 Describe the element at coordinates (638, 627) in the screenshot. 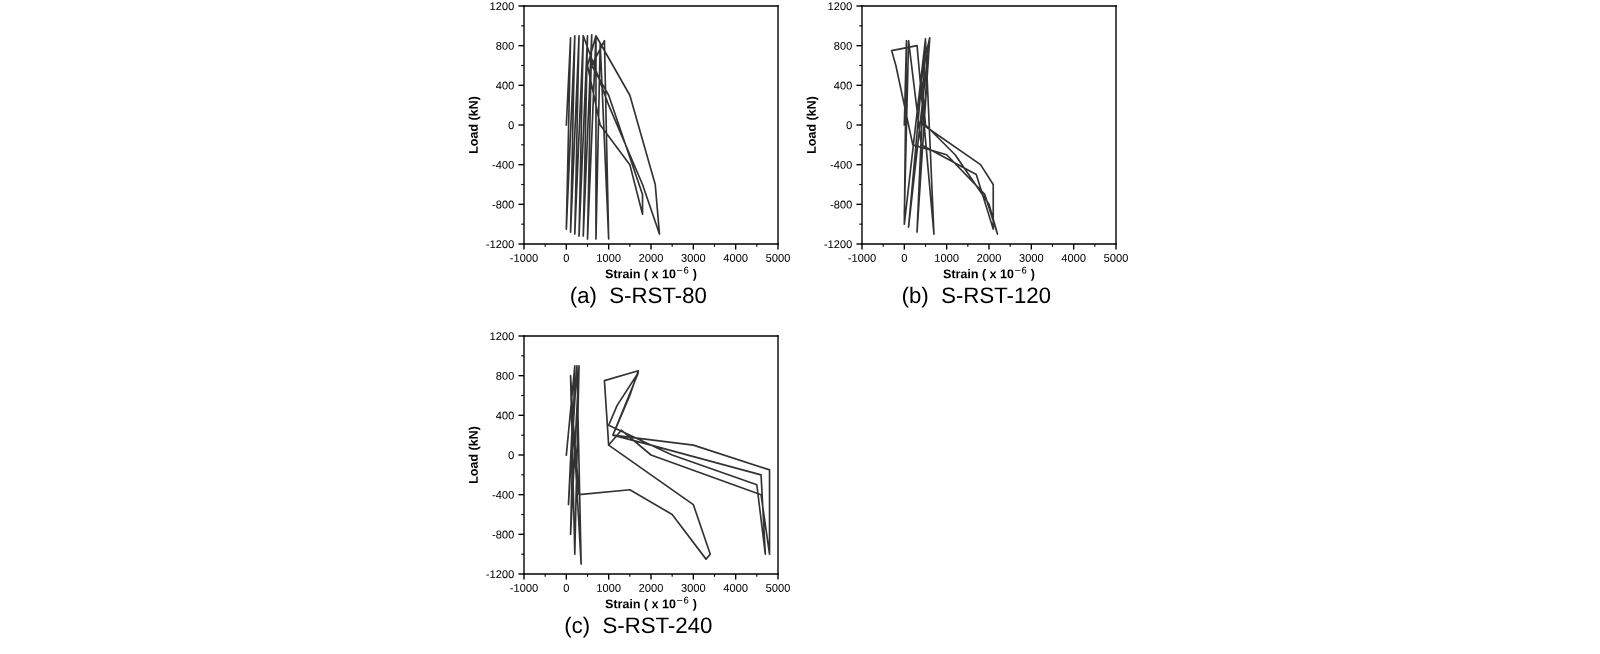

I see `text: (c) S-RST-240` at that location.